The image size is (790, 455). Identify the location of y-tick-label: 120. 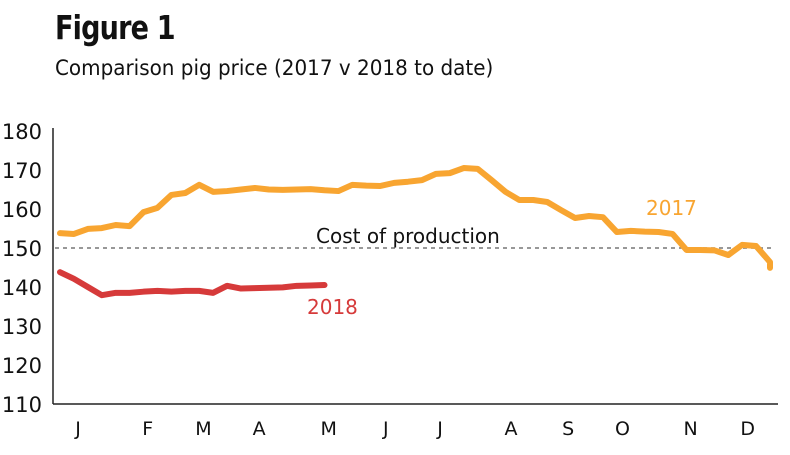
(22, 366).